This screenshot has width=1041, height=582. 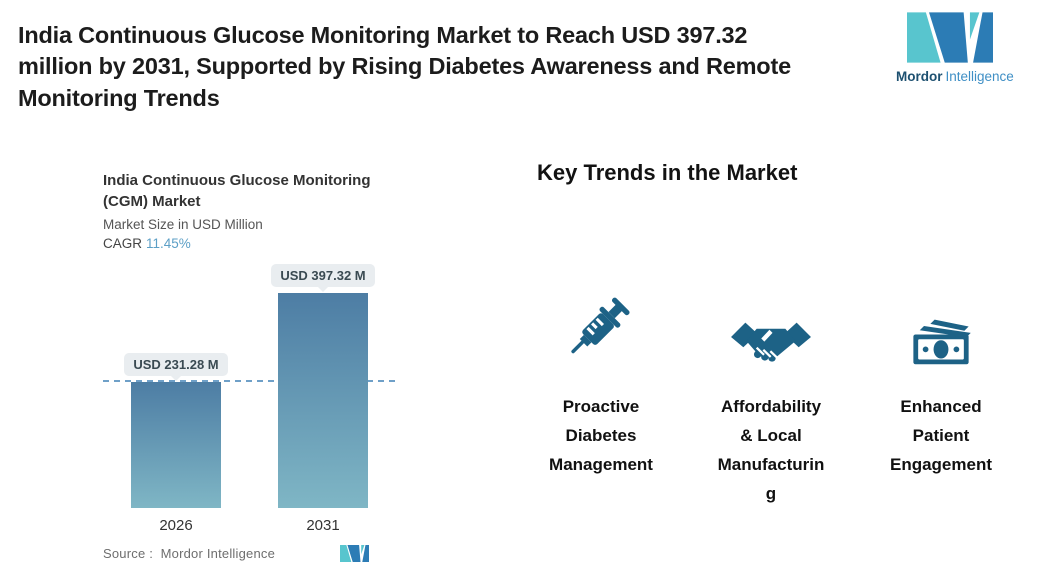 I want to click on brand-logo: Mordor Intelligence, so click(x=955, y=48).